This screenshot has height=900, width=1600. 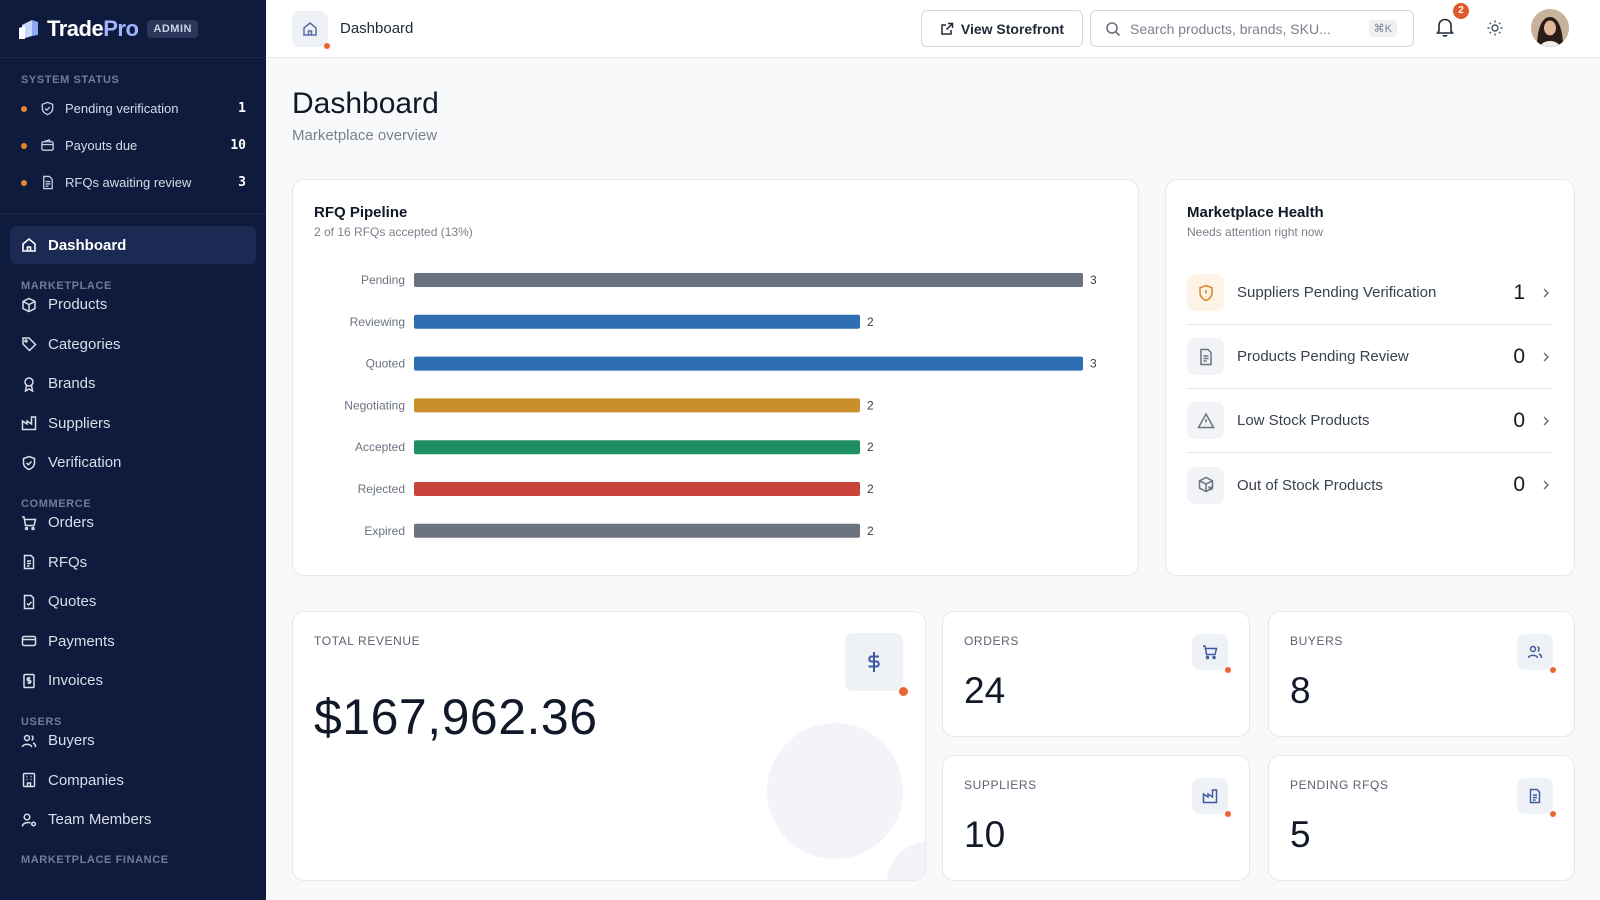 What do you see at coordinates (29, 304) in the screenshot?
I see `package-icon` at bounding box center [29, 304].